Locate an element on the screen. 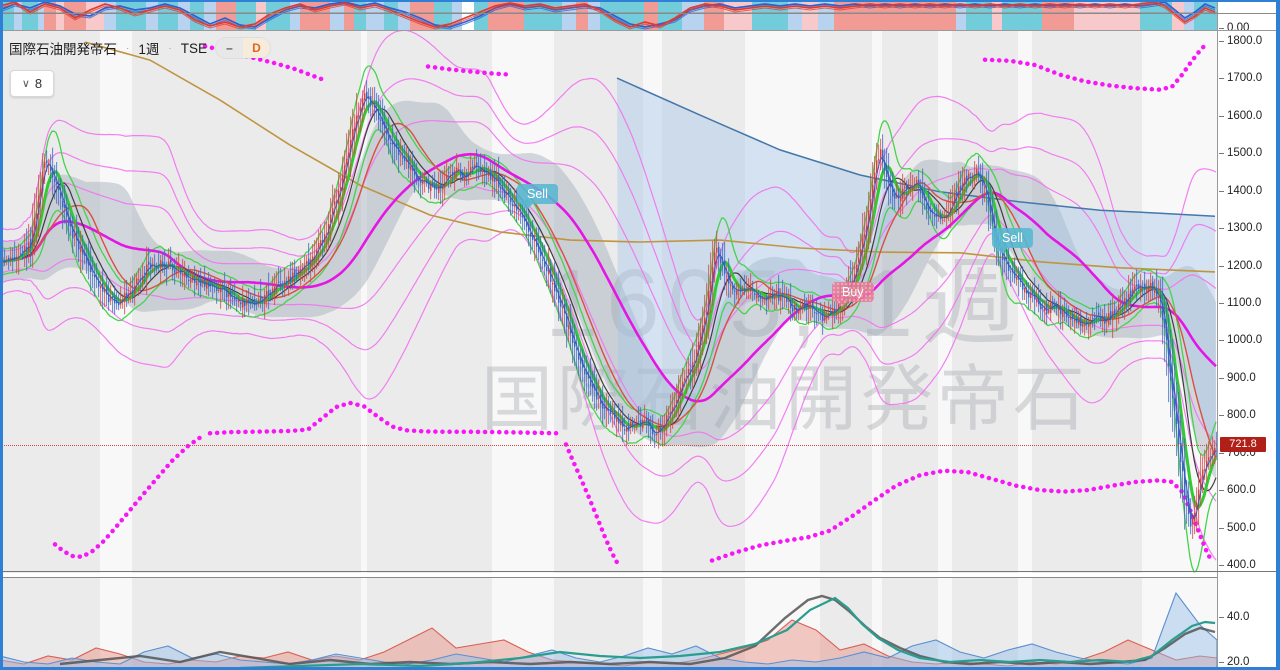 The width and height of the screenshot is (1280, 670). top-oscillator-panel is located at coordinates (608, 15).